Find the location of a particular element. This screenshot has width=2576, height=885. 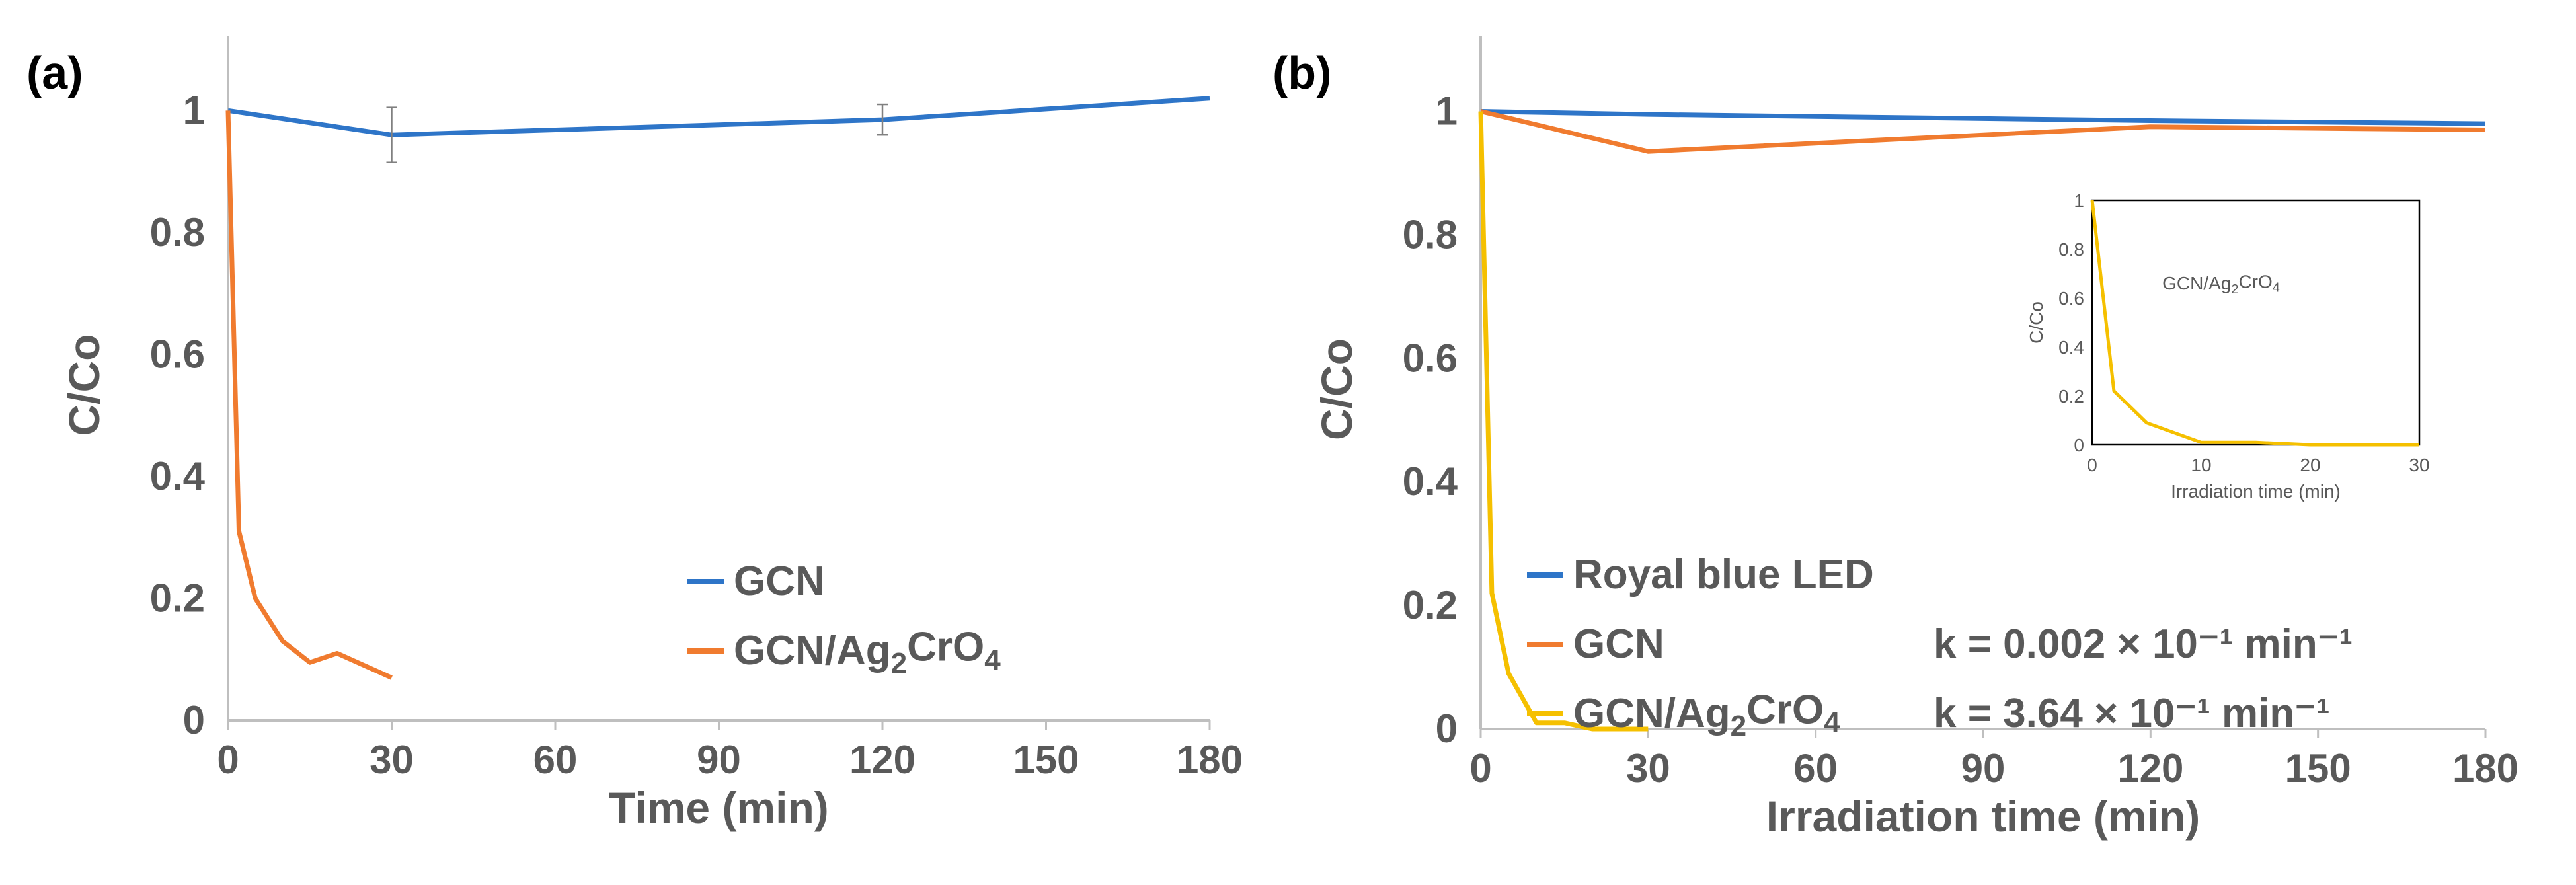

rate-constant-label: k = 3.64 × 10⁻¹ min⁻¹ is located at coordinates (2131, 713).